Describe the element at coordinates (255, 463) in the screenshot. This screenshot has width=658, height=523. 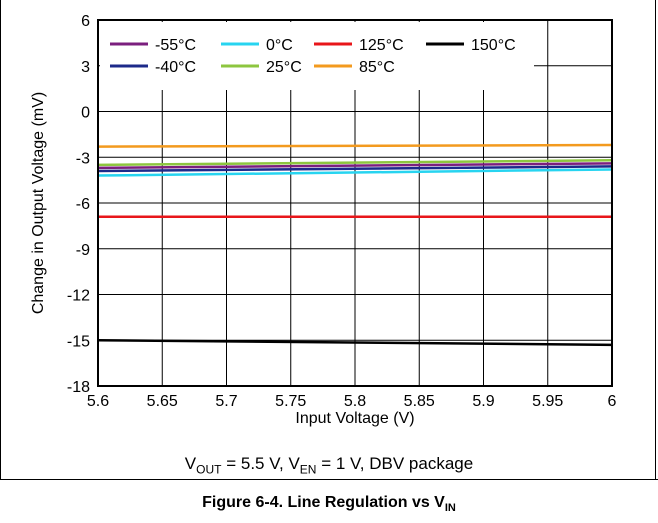
I see `vout-value: = 5.5 V,` at that location.